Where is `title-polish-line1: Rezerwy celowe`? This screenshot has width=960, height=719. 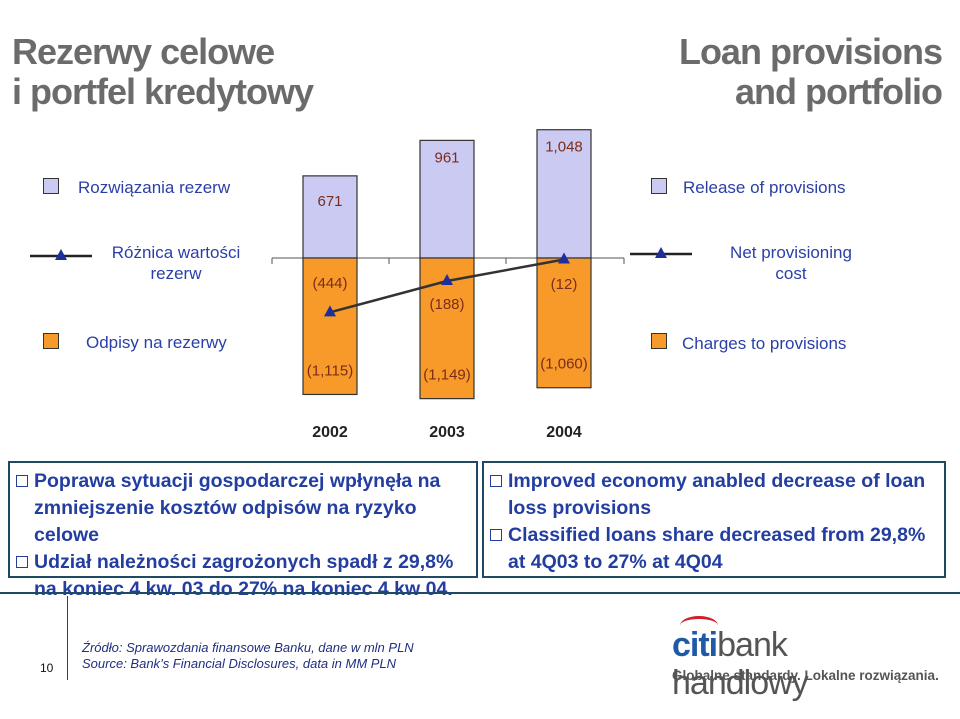 title-polish-line1: Rezerwy celowe is located at coordinates (143, 51).